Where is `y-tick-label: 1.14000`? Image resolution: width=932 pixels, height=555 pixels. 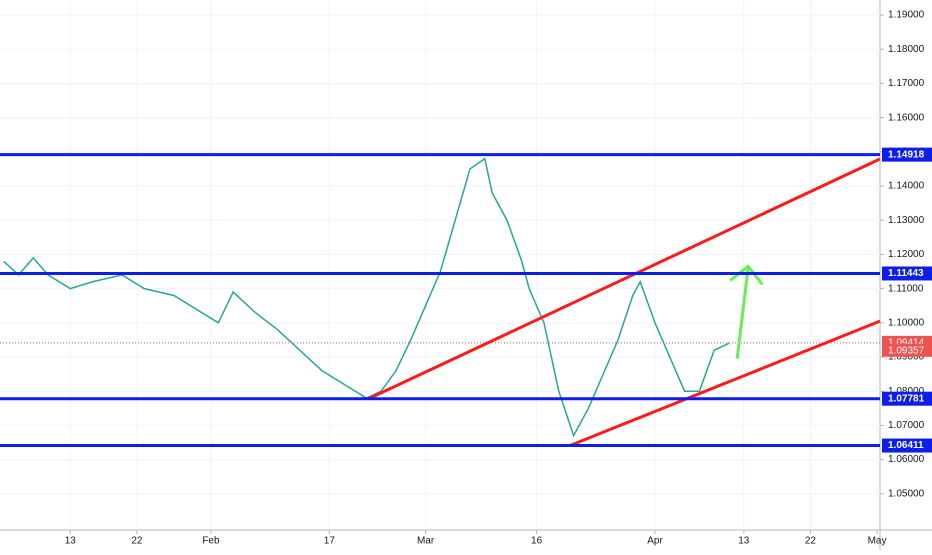 y-tick-label: 1.14000 is located at coordinates (906, 186).